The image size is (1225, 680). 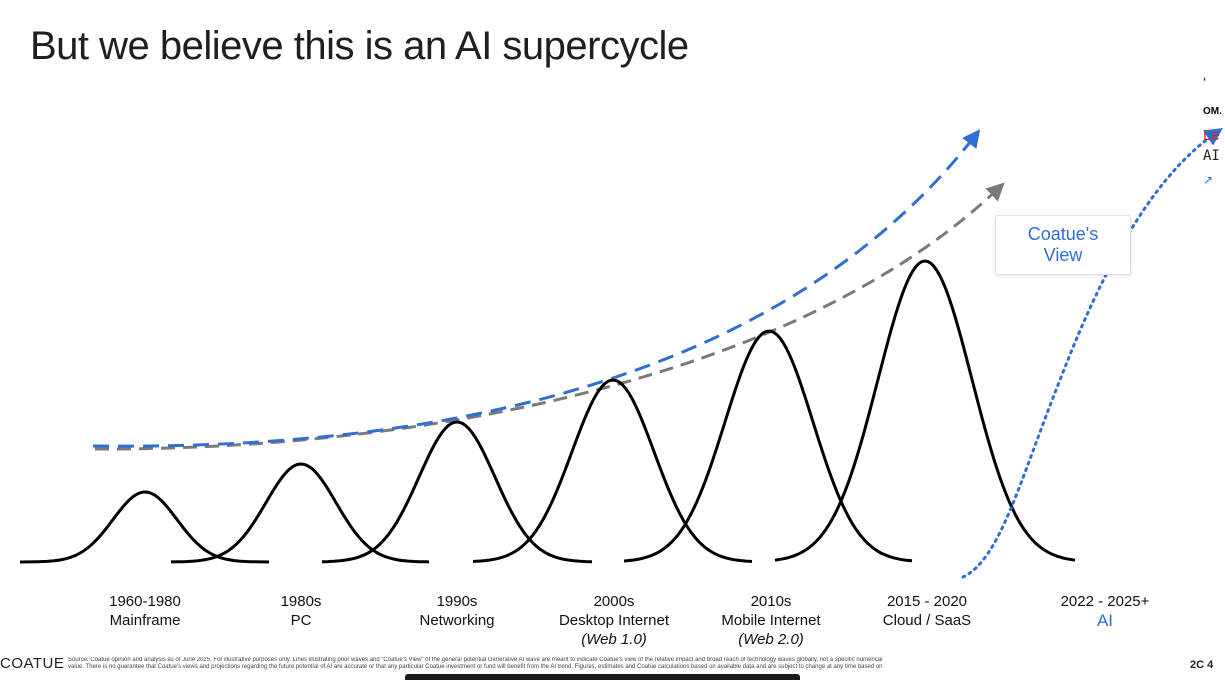 What do you see at coordinates (771, 601) in the screenshot?
I see `wave-era: 2010s` at bounding box center [771, 601].